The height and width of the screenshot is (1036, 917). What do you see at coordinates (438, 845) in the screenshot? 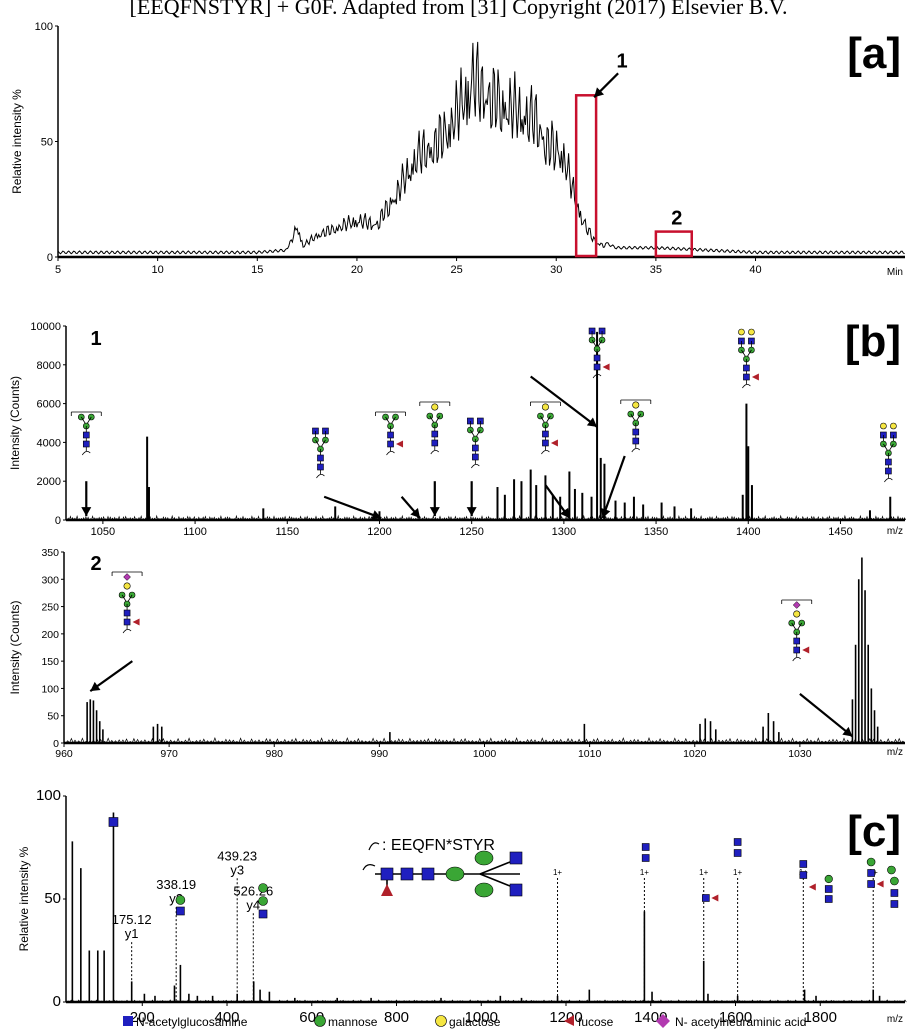
I see `peptide-sequence-label: : EEQFN*STYR` at bounding box center [438, 845].